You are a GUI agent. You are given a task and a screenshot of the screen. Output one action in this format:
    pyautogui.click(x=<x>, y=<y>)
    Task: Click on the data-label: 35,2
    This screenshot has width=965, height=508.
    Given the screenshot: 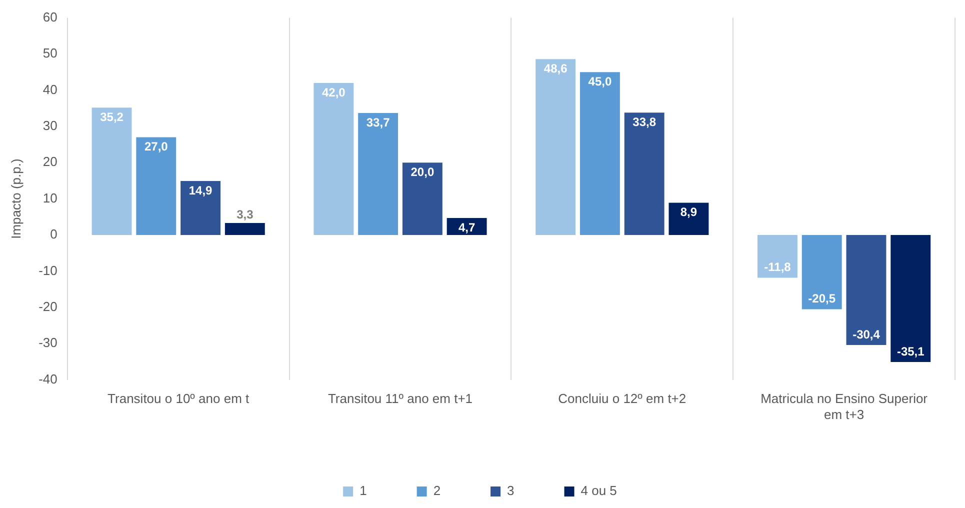 What is the action you would take?
    pyautogui.click(x=112, y=117)
    